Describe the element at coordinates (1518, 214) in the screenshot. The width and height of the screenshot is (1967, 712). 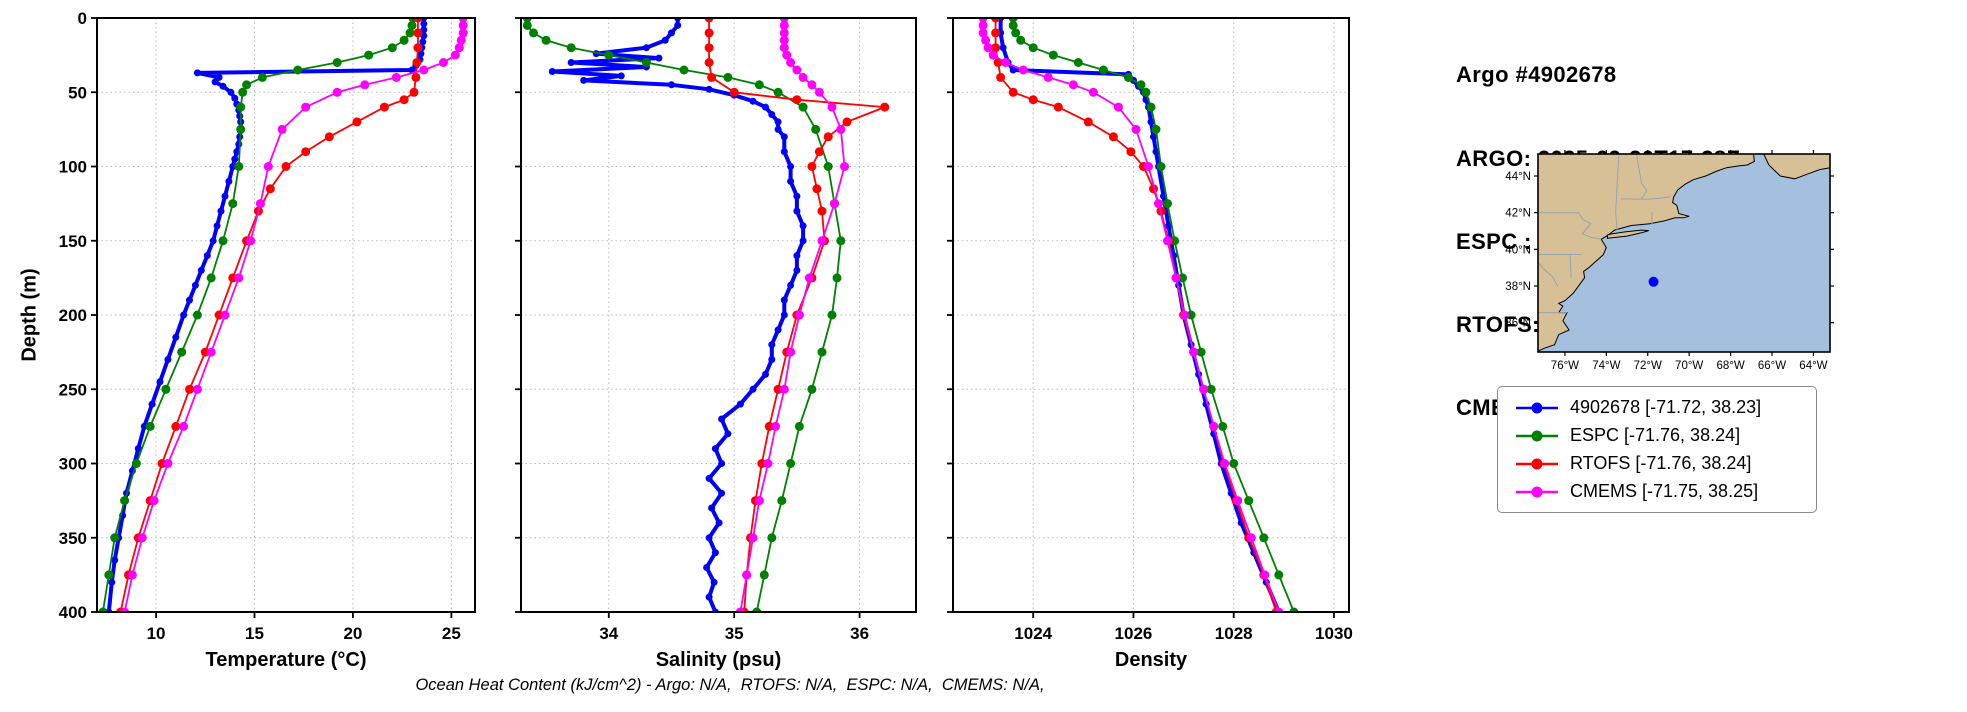
I see `svg-text: 42°N` at that location.